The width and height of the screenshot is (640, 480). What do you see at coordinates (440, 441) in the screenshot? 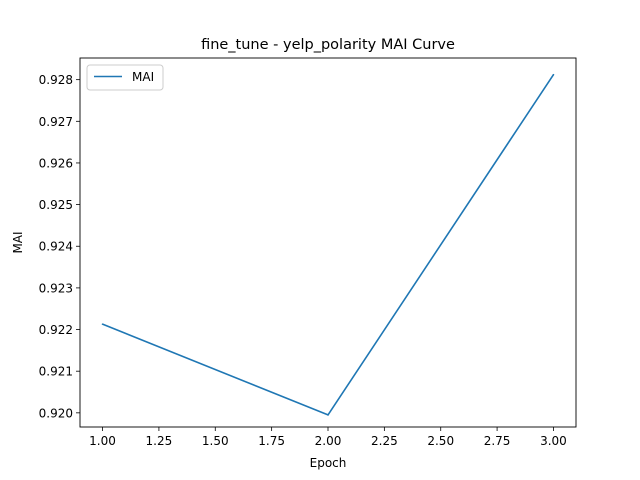
I see `x-tick-label: 2.50` at bounding box center [440, 441].